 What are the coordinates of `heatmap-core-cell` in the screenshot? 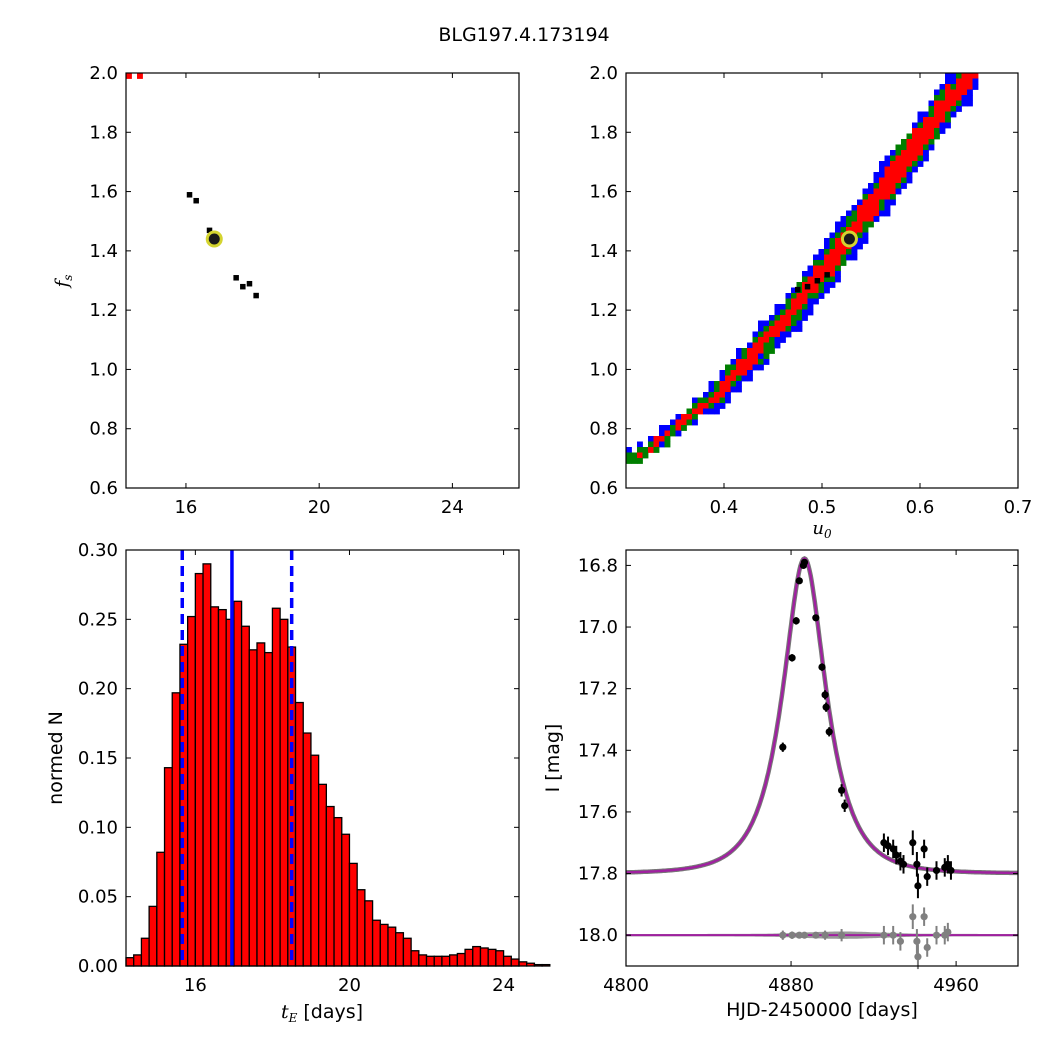 It's located at (798, 289).